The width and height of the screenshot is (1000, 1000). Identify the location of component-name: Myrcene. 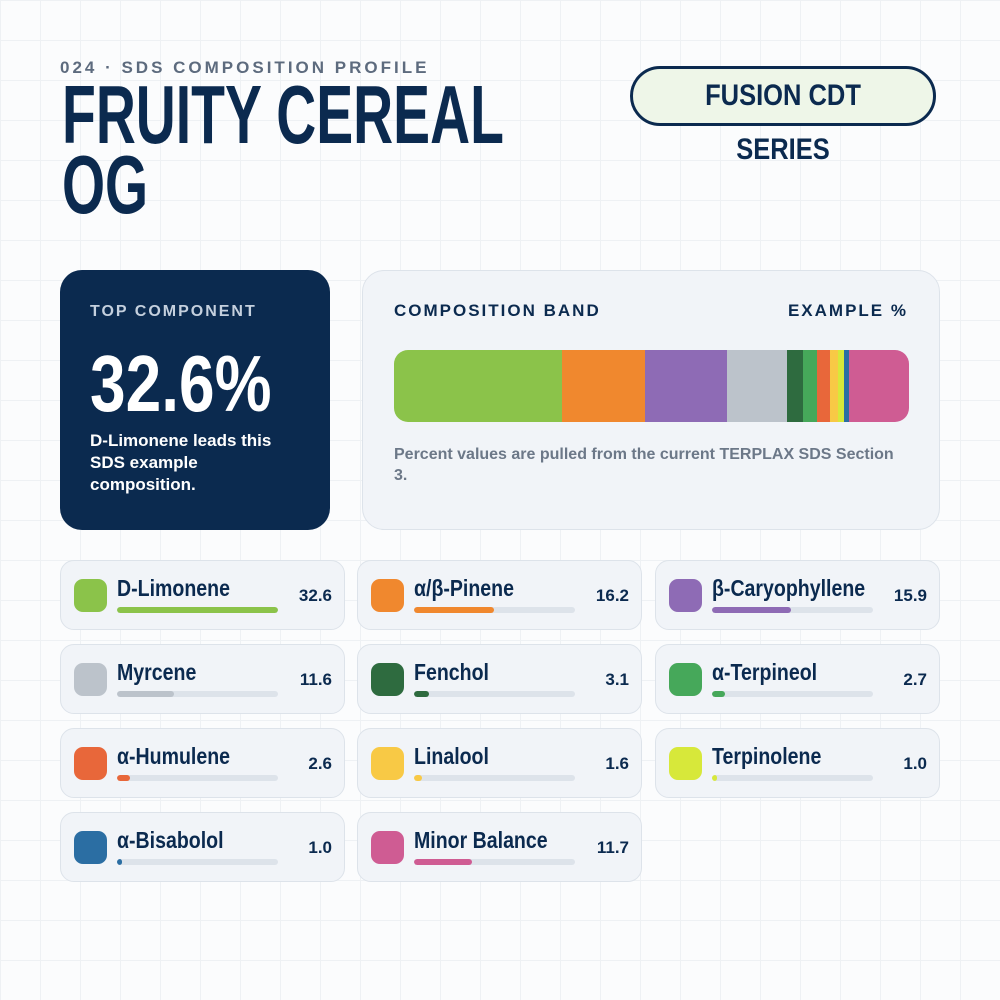
(157, 672).